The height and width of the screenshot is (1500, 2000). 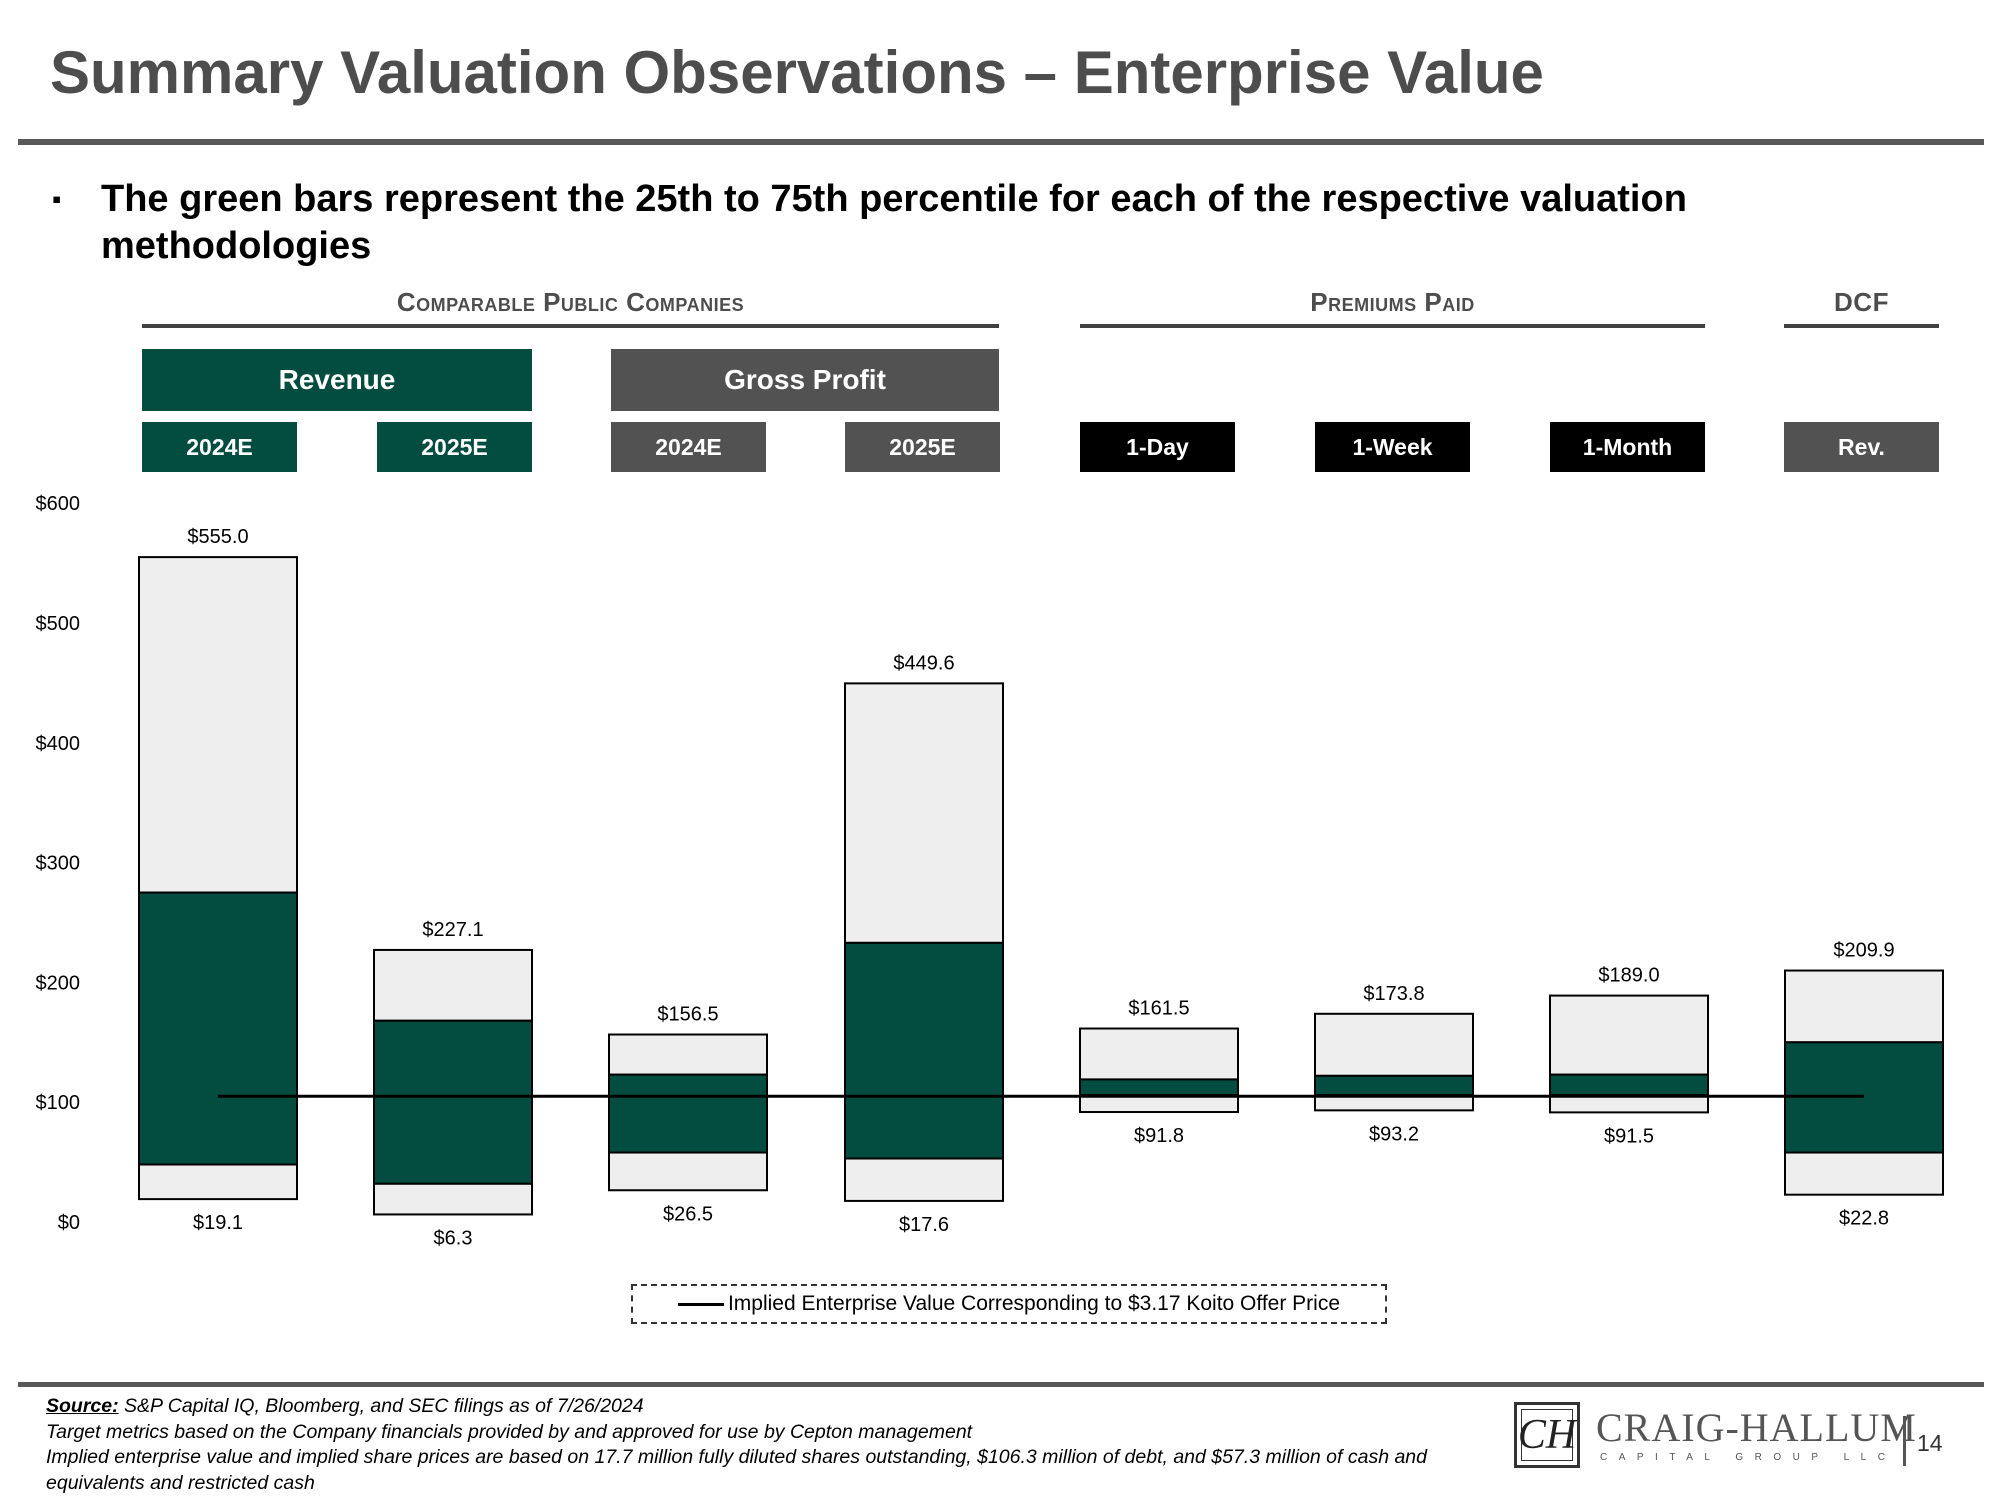 I want to click on period-1-week: 1-Week, so click(x=1392, y=447).